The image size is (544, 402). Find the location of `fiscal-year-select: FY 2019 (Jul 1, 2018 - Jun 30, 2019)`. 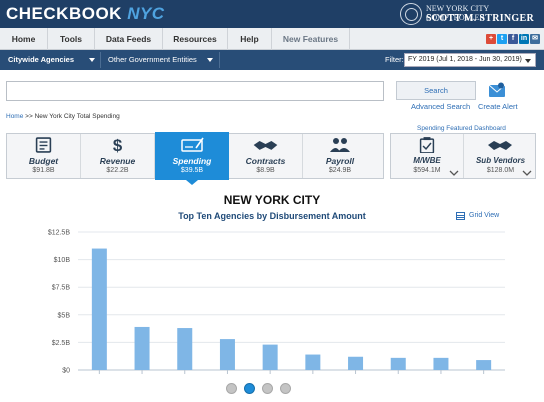

fiscal-year-select: FY 2019 (Jul 1, 2018 - Jun 30, 2019) is located at coordinates (470, 60).